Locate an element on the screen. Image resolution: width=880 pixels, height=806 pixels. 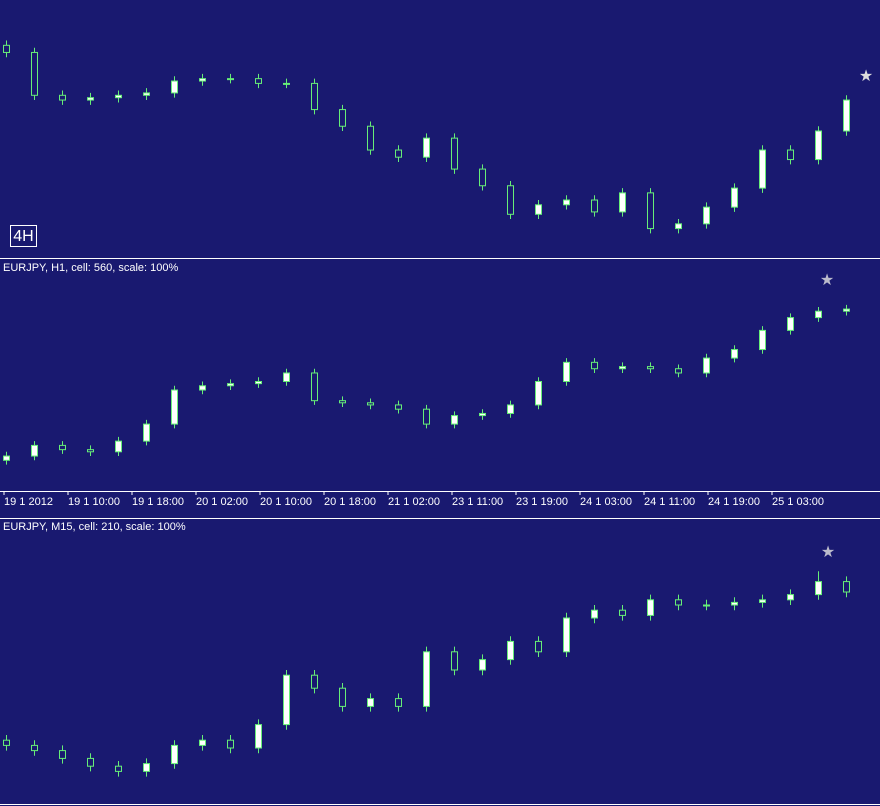
x-tick-label: 19 1 18:00 is located at coordinates (158, 502).